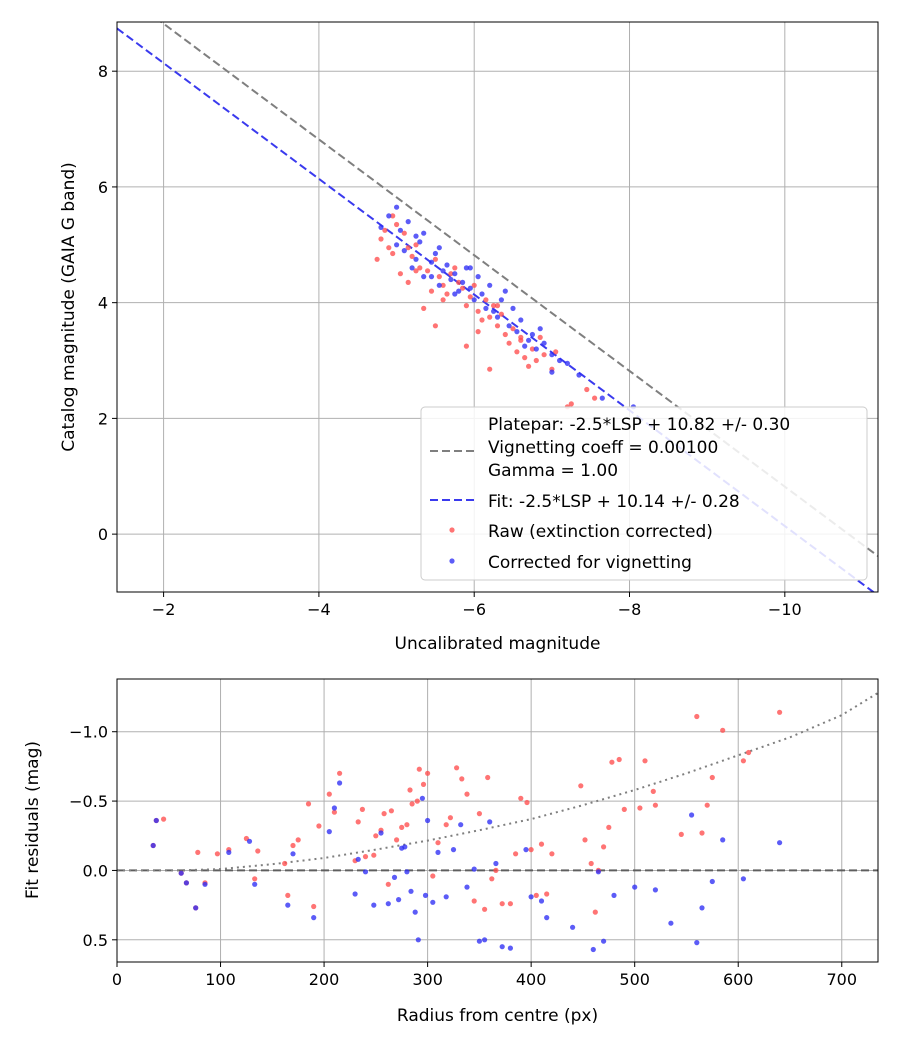 This screenshot has width=900, height=1050. I want to click on legend-fit-label: Fit: -2.5*LSP + 10.14 +/- 0.28, so click(614, 502).